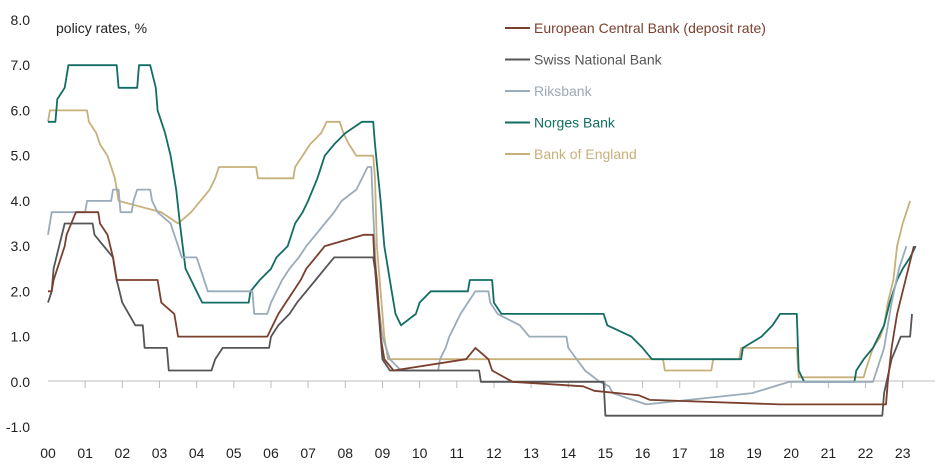 This screenshot has height=470, width=950. Describe the element at coordinates (21, 110) in the screenshot. I see `y-tick-label: 6.0` at that location.